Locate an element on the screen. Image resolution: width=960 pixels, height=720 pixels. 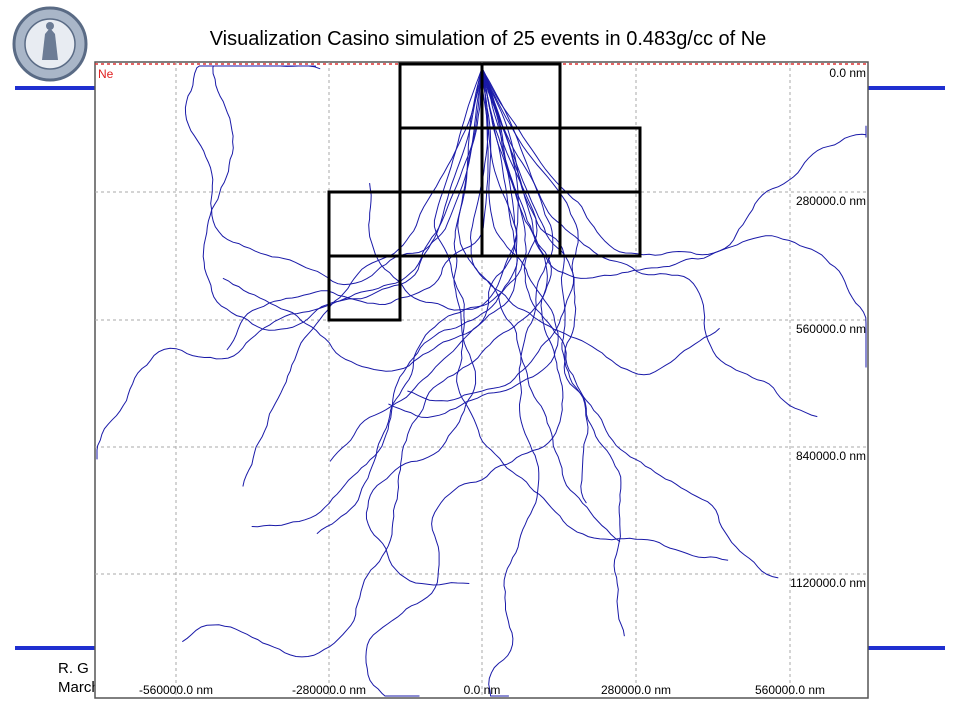
y-tick-label: 1120000.0 nm is located at coordinates (828, 583).